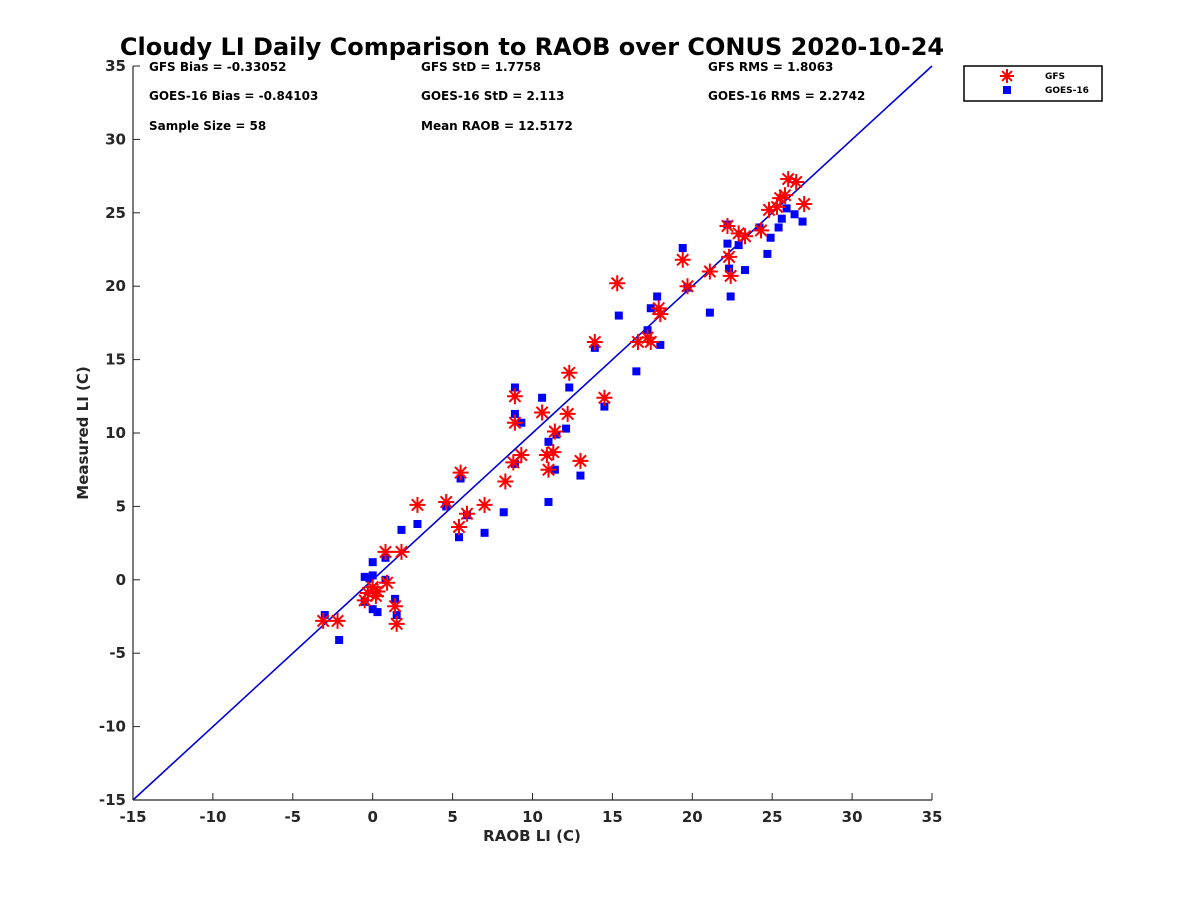 This screenshot has height=900, width=1200. I want to click on stat-goes-bias: GOES-16 Bias = -0.84103, so click(233, 96).